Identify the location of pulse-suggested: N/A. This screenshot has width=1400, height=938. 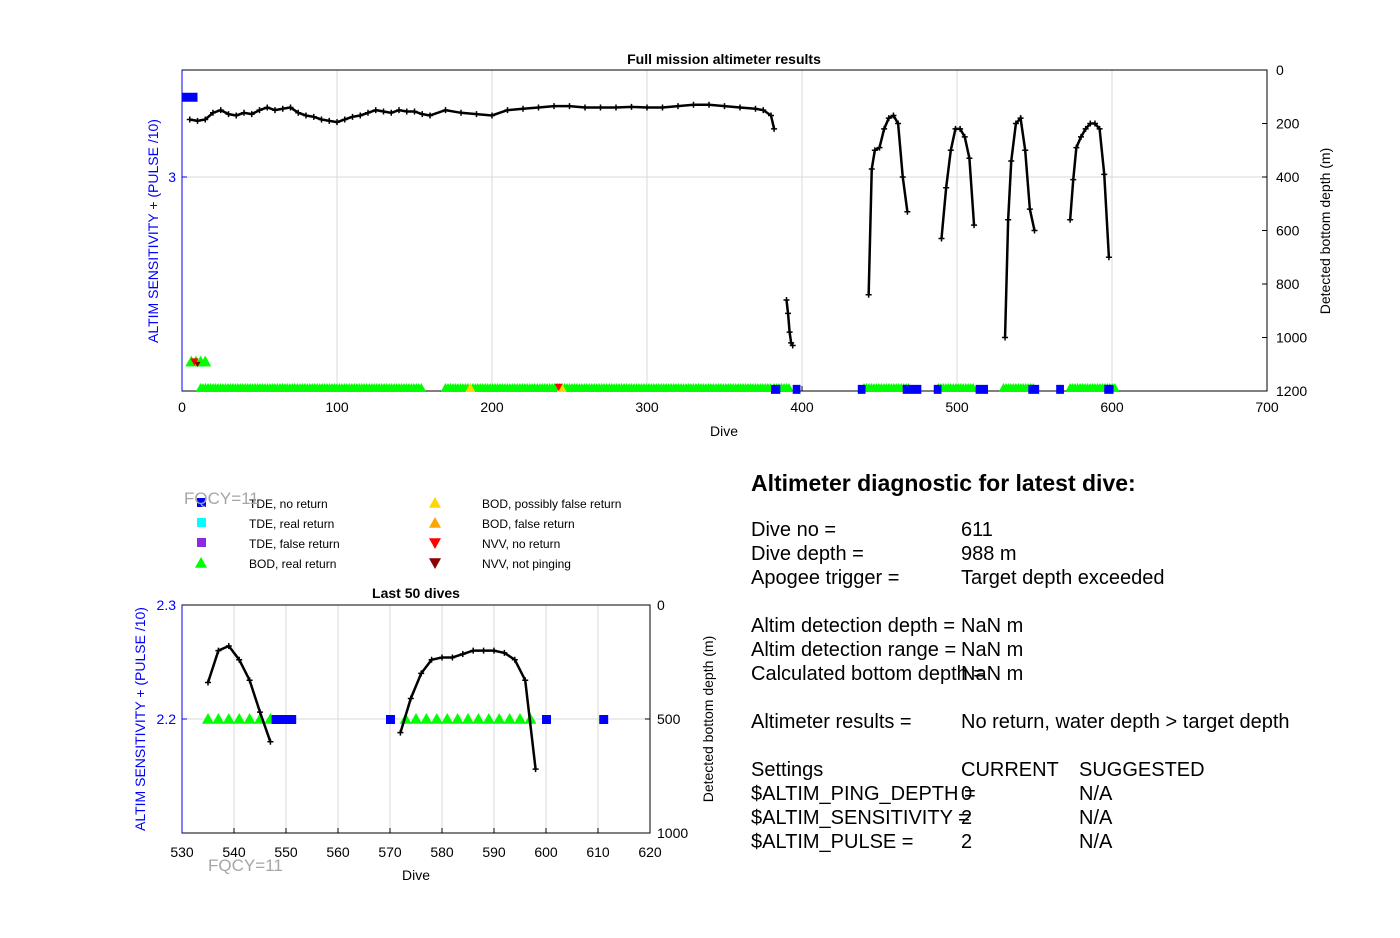
(1096, 842).